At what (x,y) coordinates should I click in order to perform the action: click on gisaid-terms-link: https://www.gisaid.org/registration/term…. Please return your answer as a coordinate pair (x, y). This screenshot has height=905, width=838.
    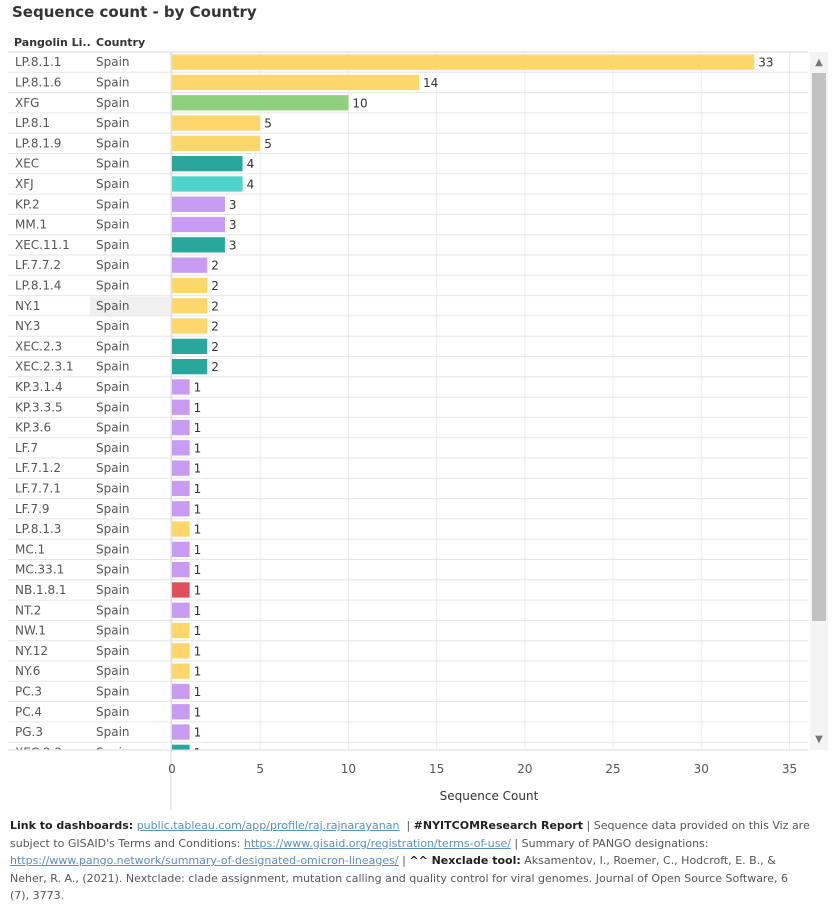
    Looking at the image, I should click on (377, 843).